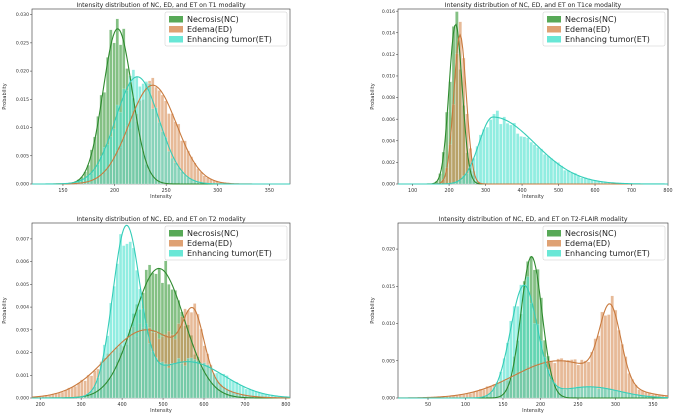  What do you see at coordinates (388, 33) in the screenshot?
I see `y-tick-label: 0.014` at bounding box center [388, 33].